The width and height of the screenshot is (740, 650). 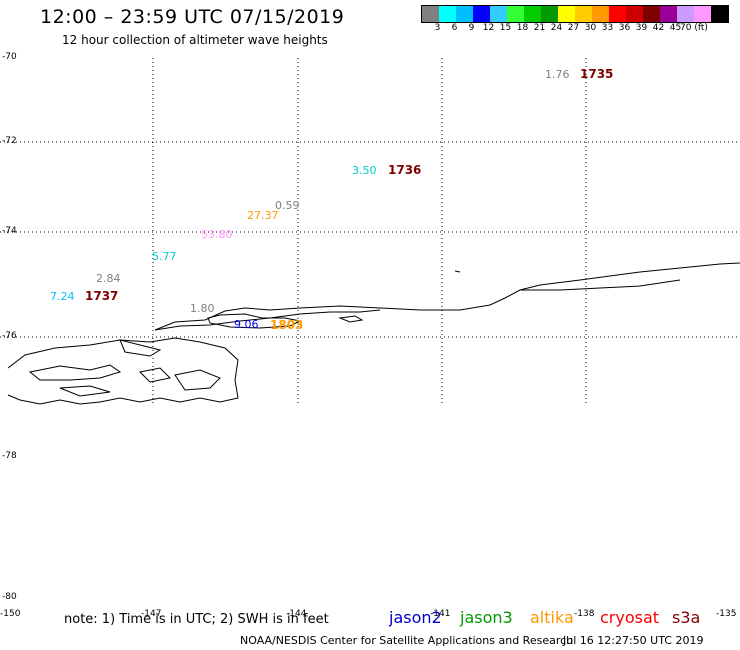 What do you see at coordinates (164, 256) in the screenshot?
I see `wave-height-label: 5.77` at bounding box center [164, 256].